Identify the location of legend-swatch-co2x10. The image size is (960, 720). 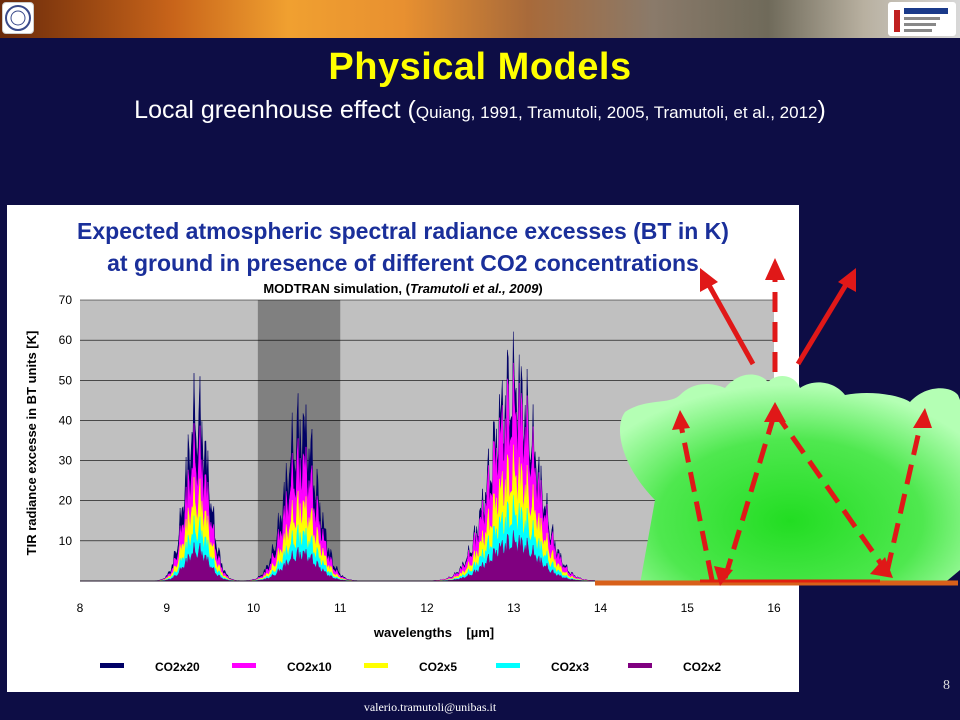
(244, 665).